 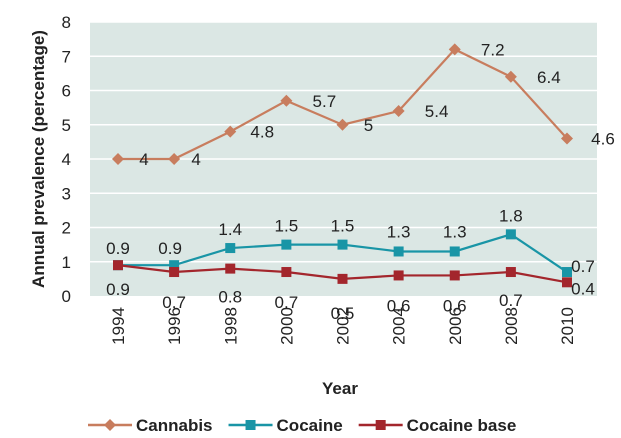 What do you see at coordinates (262, 132) in the screenshot?
I see `data-label: 4.8` at bounding box center [262, 132].